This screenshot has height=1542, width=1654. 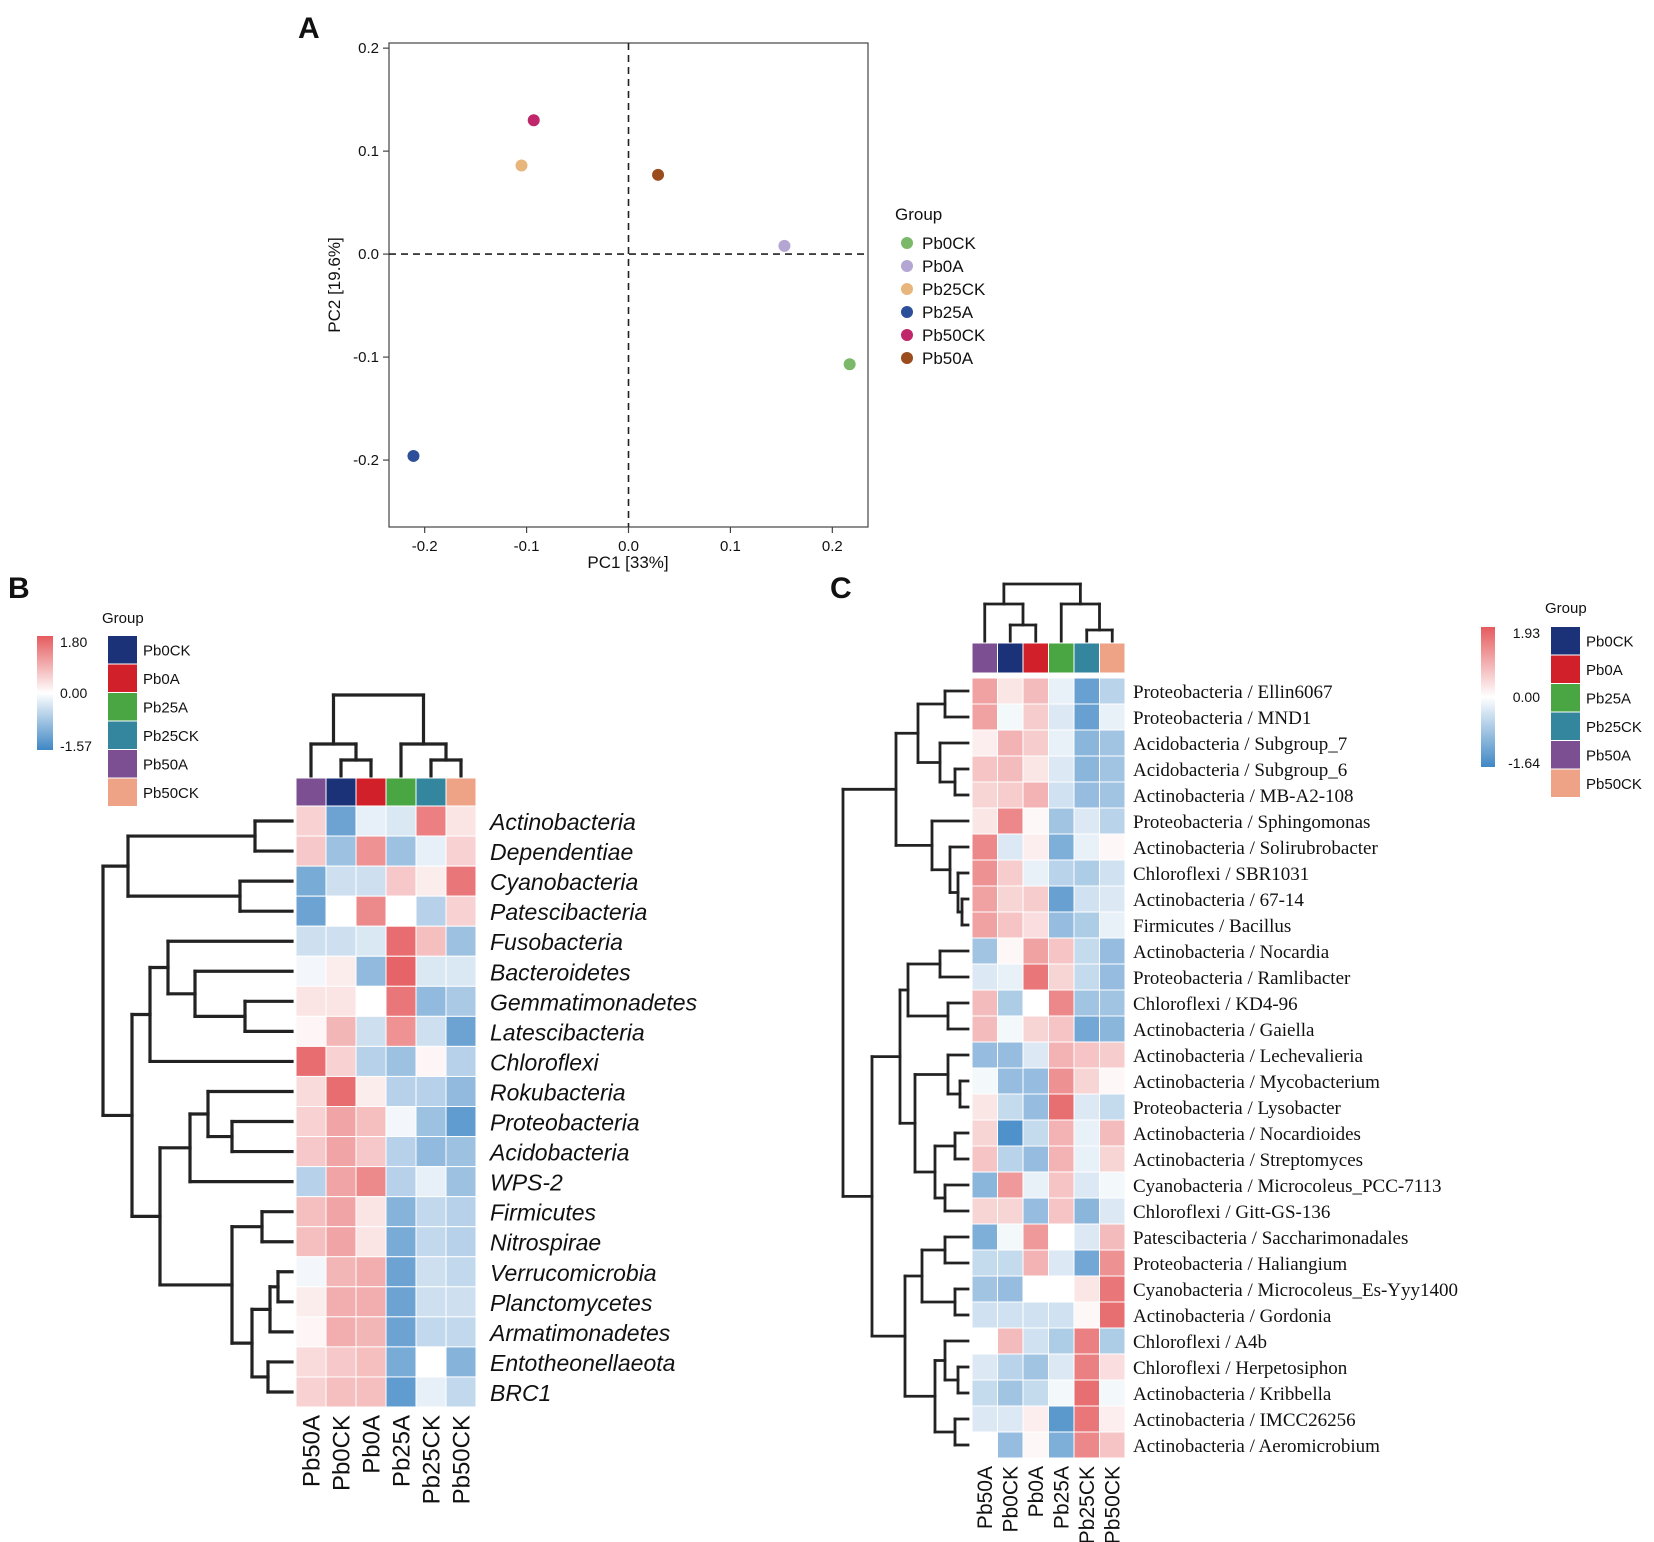 I want to click on pca-legend-label: Pb25A, so click(x=948, y=312).